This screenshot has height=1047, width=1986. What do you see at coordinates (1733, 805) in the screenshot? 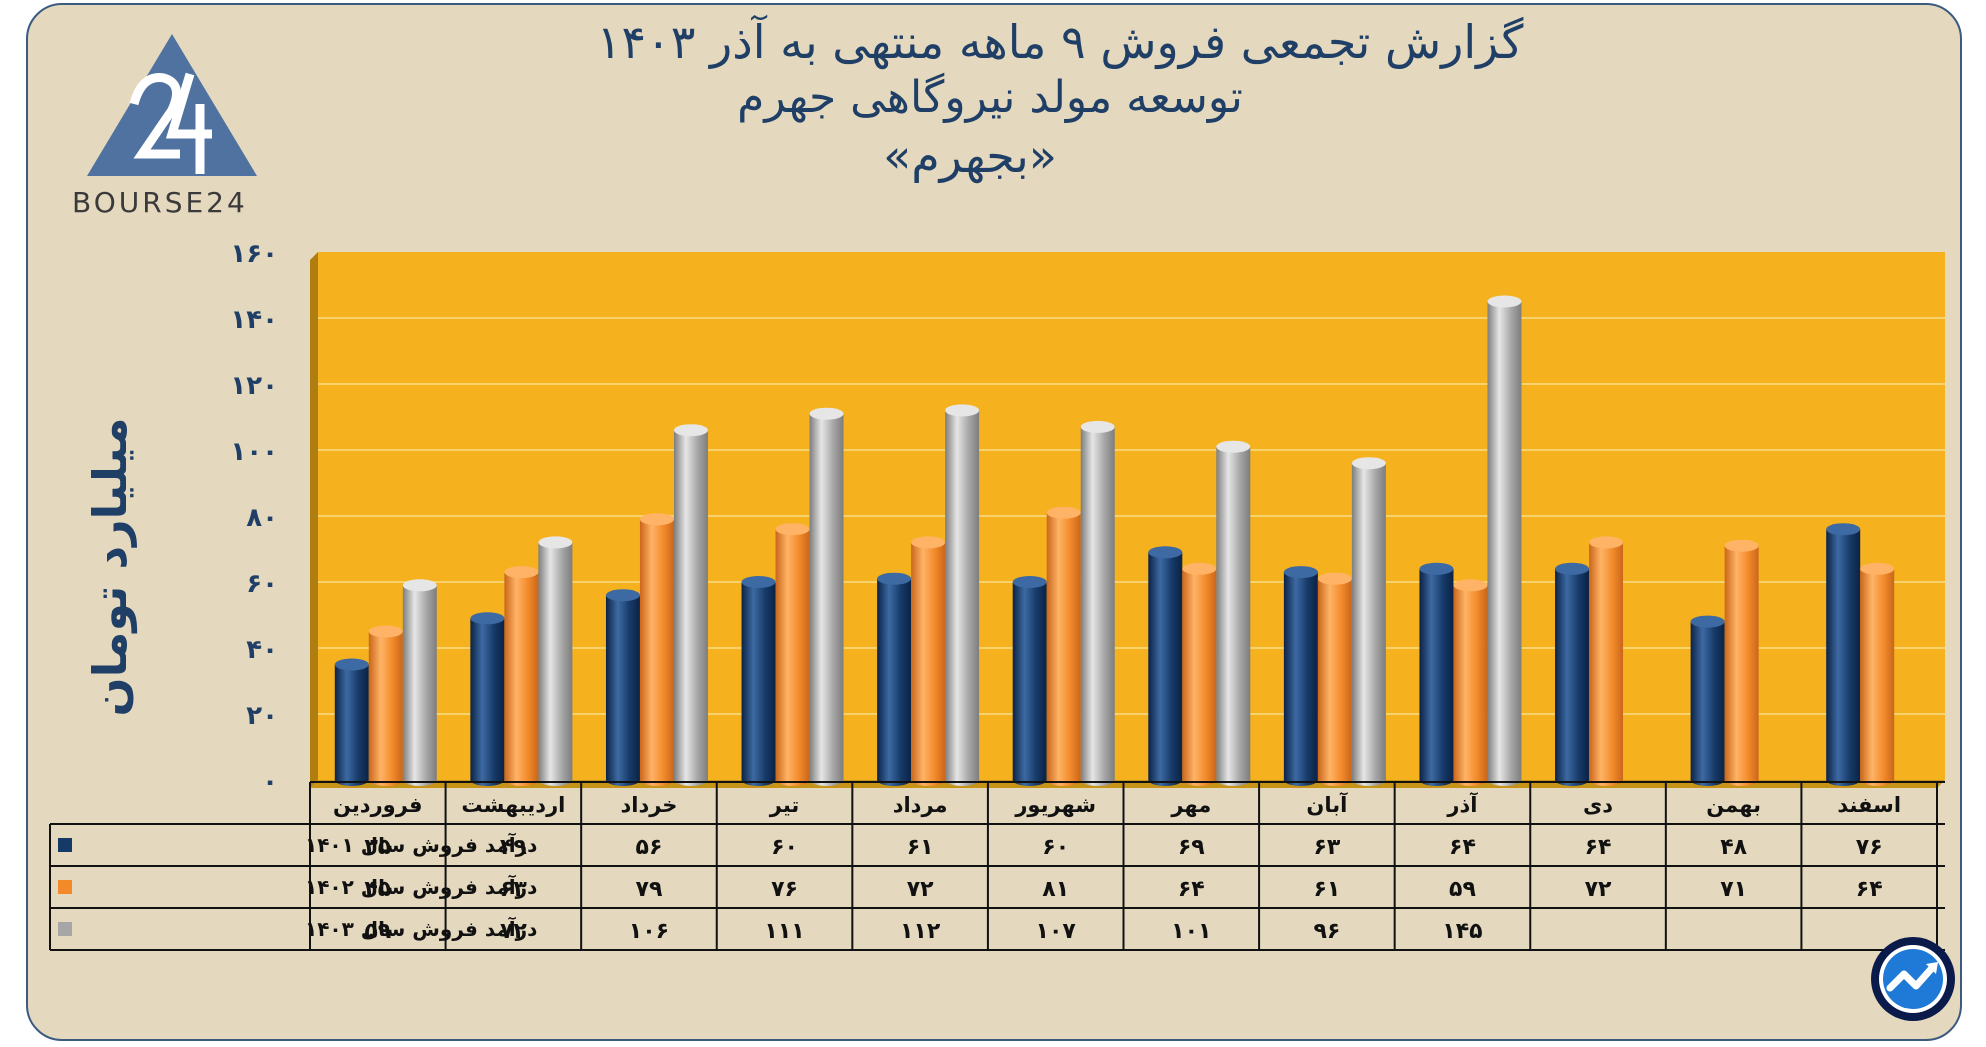
I see `category-label-10: بهمن` at bounding box center [1733, 805].